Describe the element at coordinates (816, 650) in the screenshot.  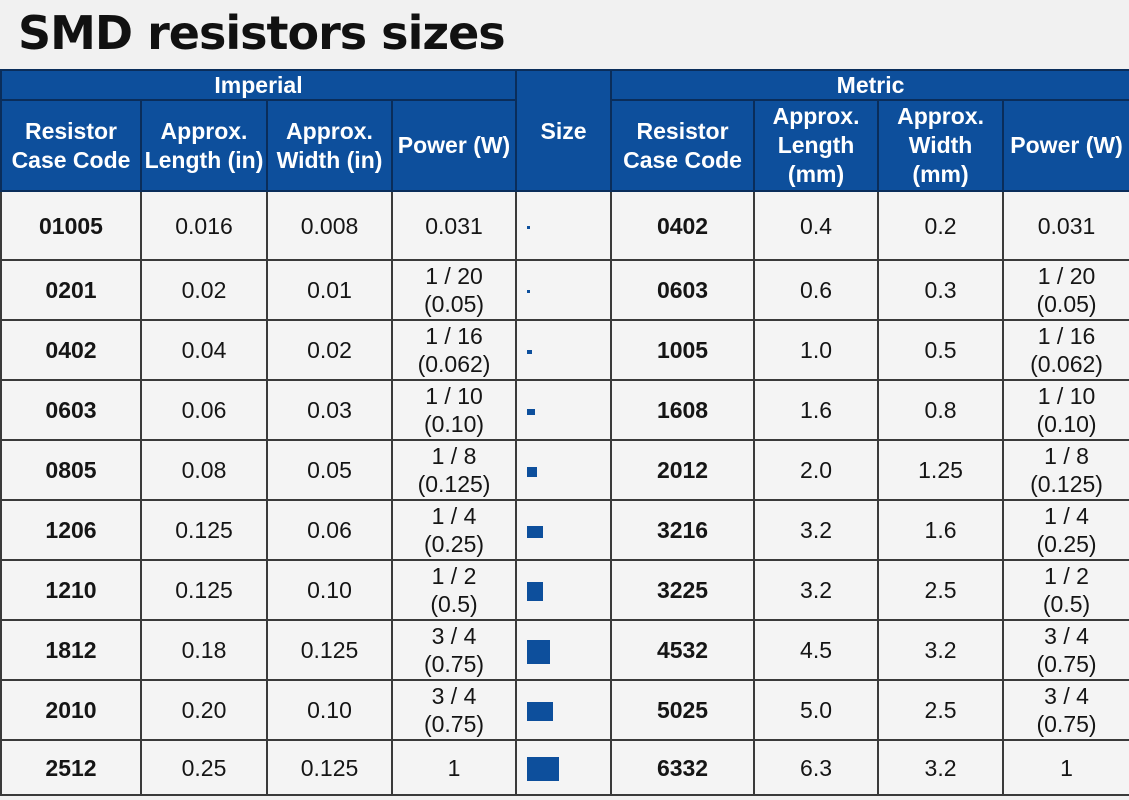
I see `metric-length: 4.5` at that location.